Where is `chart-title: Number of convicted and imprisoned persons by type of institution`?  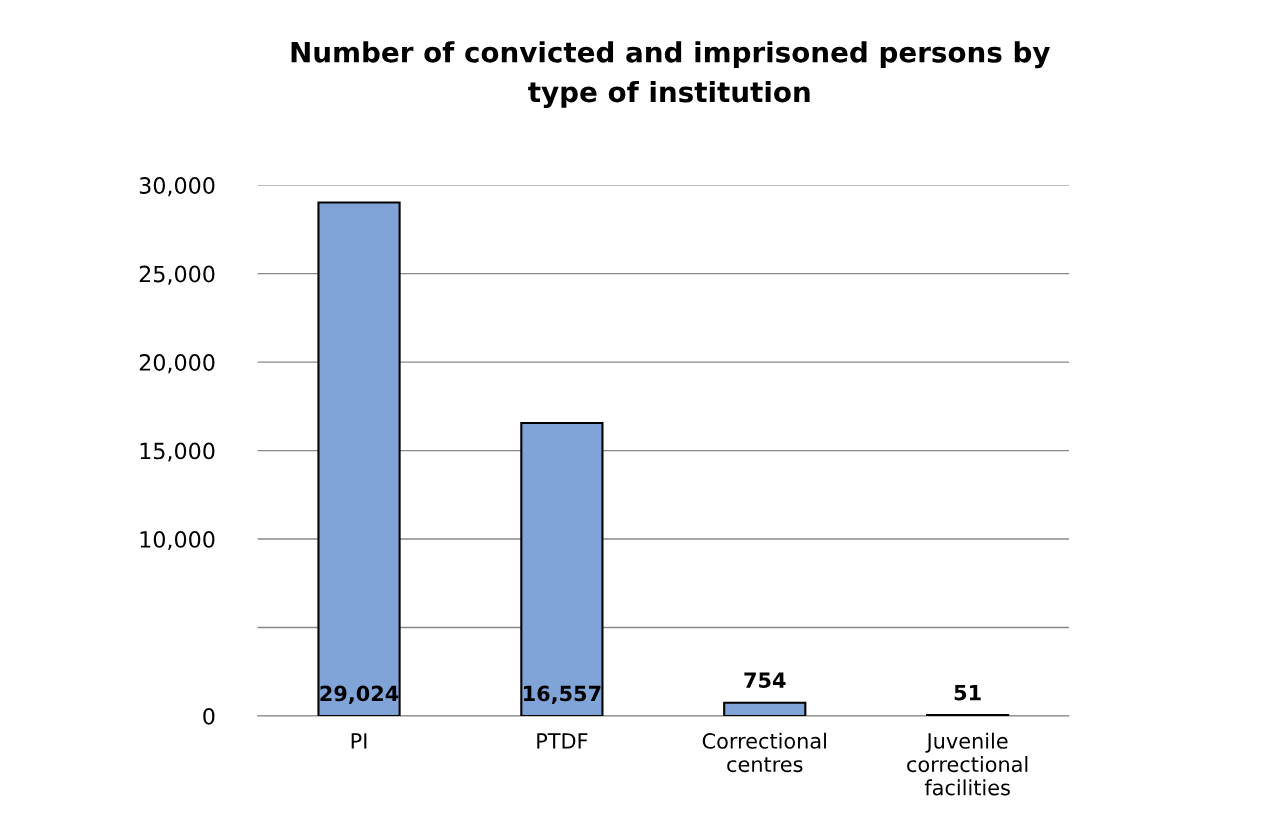
chart-title: Number of convicted and imprisoned persons by type of institution is located at coordinates (670, 75).